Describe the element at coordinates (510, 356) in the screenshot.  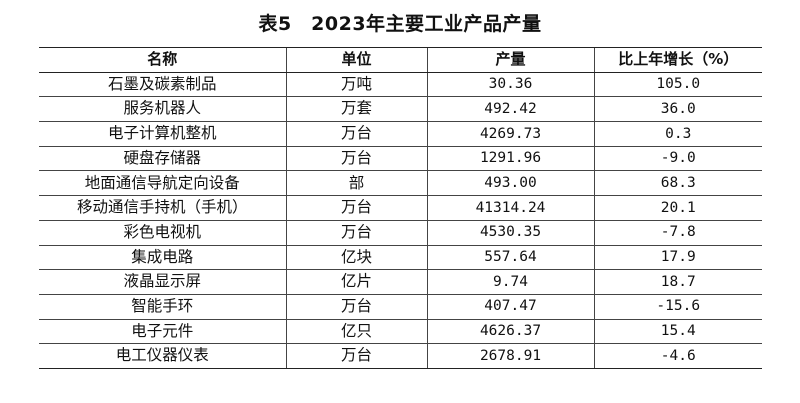
I see `output-value: 2678.91` at that location.